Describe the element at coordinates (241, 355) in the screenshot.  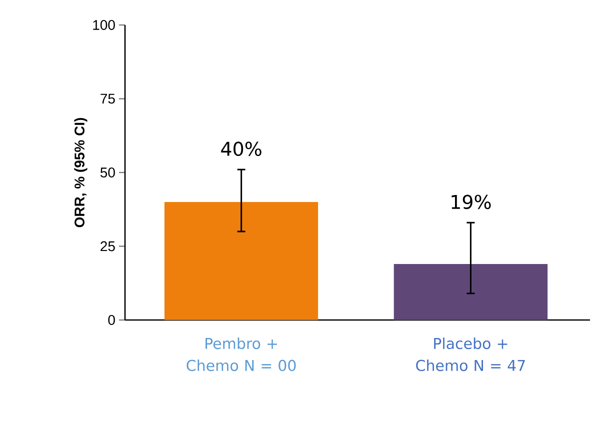
I see `x-tick-label: Pembro + Chemo N = 00` at that location.